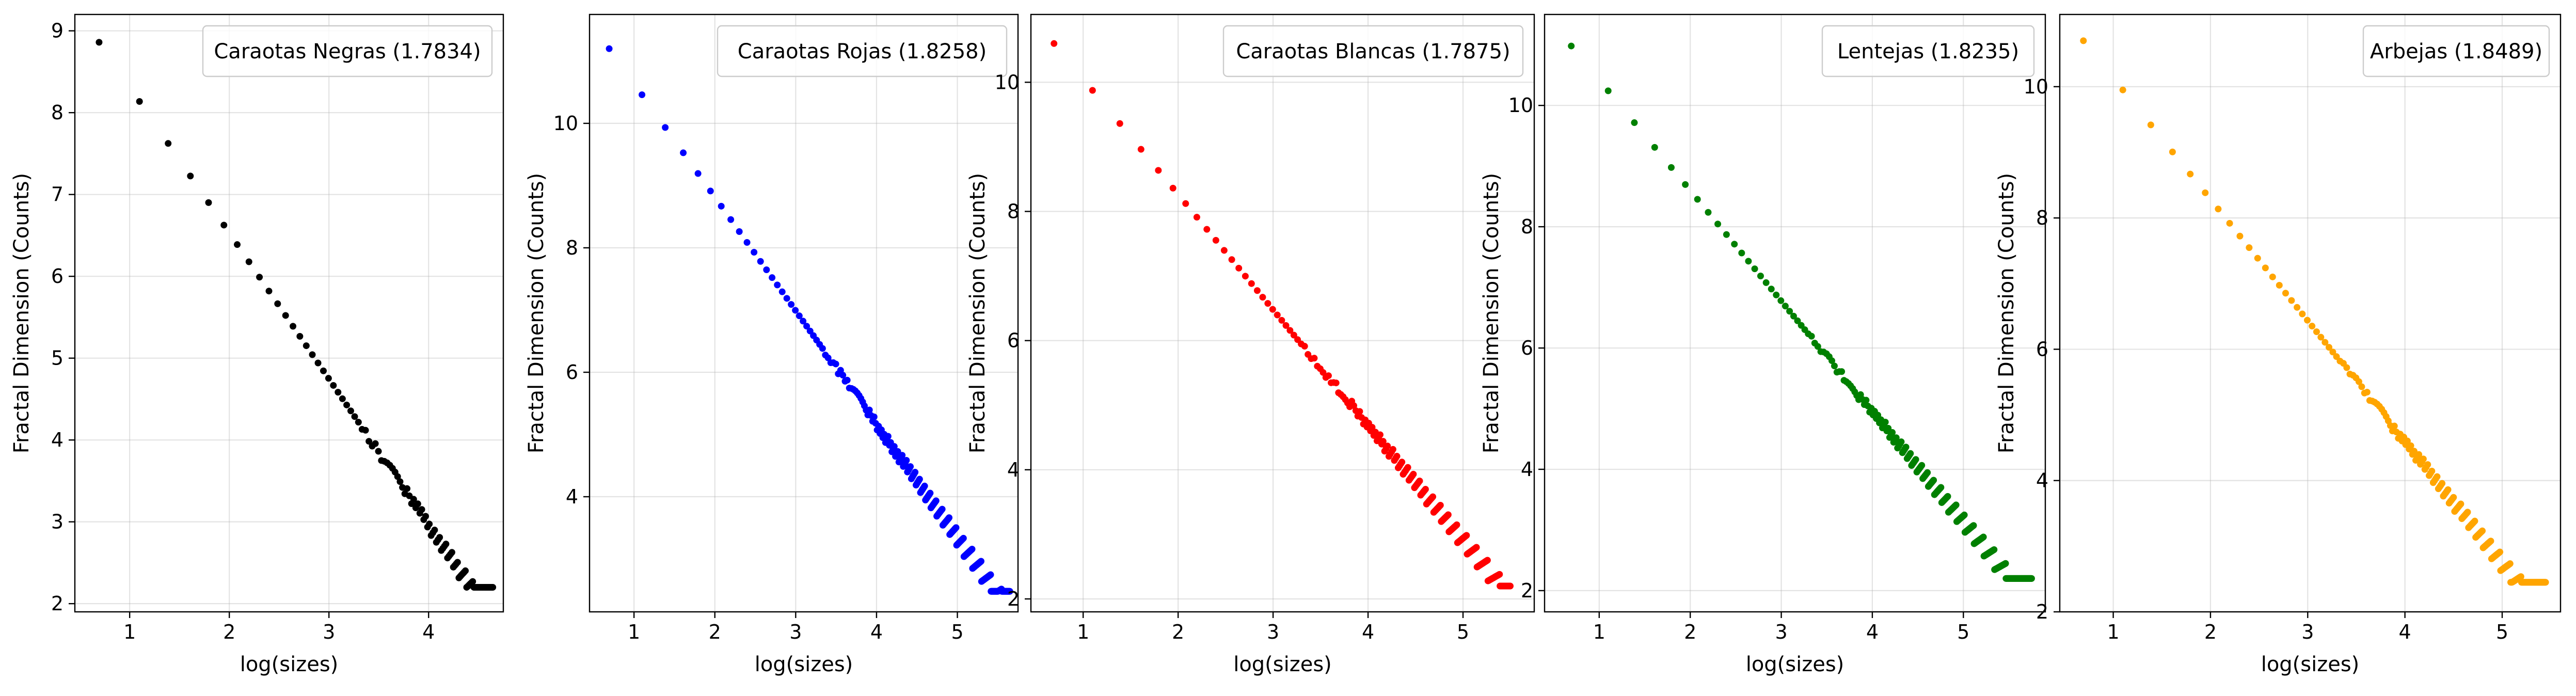  What do you see at coordinates (347, 52) in the screenshot?
I see `legend-entry: Caraotas Negras (1.7834)` at bounding box center [347, 52].